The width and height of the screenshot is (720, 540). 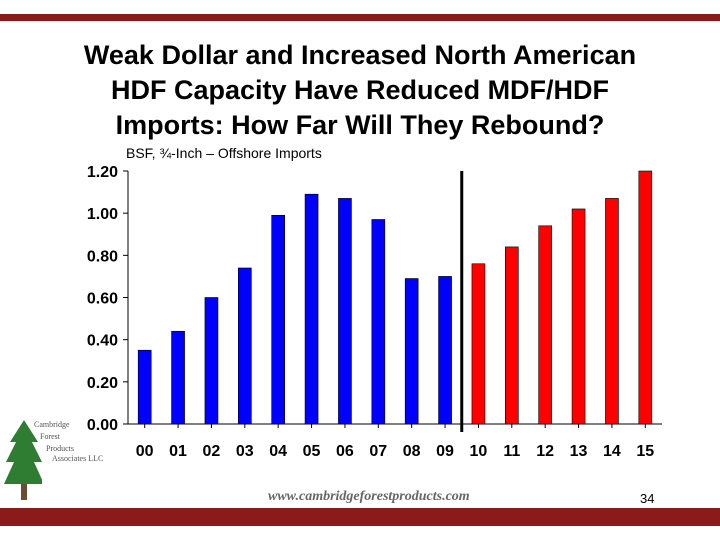 I want to click on tree-icon, so click(x=23, y=460).